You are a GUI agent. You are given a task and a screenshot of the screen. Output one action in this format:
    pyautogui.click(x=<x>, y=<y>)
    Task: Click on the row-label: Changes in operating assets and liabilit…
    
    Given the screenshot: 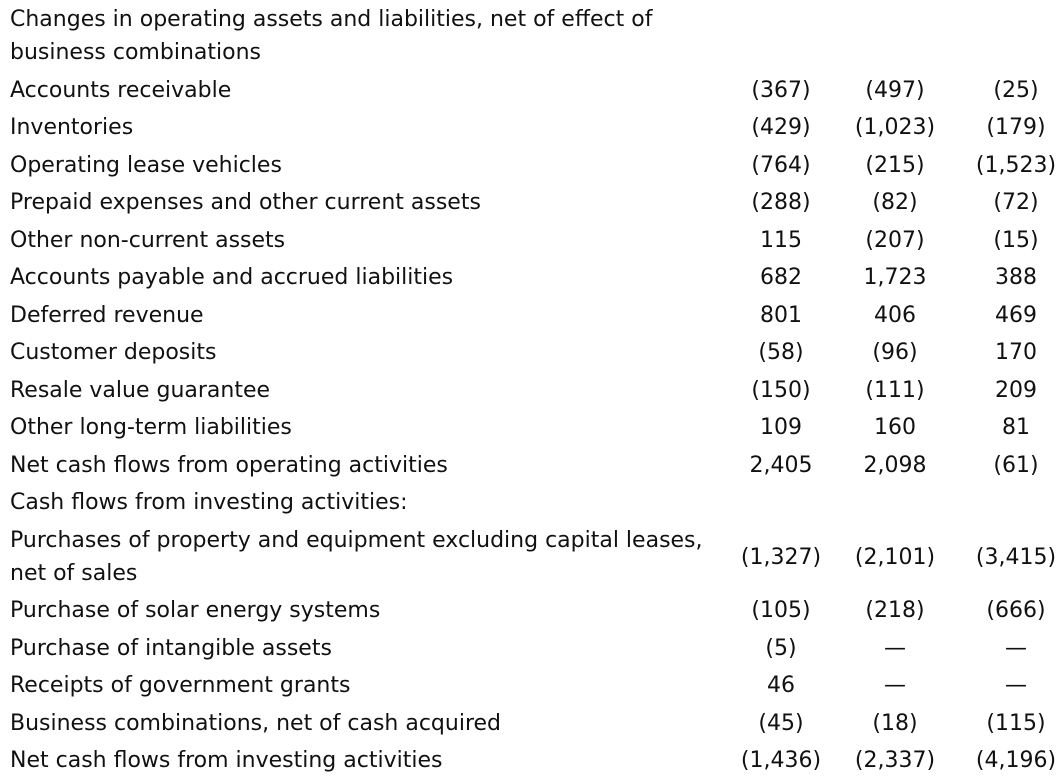 What is the action you would take?
    pyautogui.click(x=331, y=36)
    